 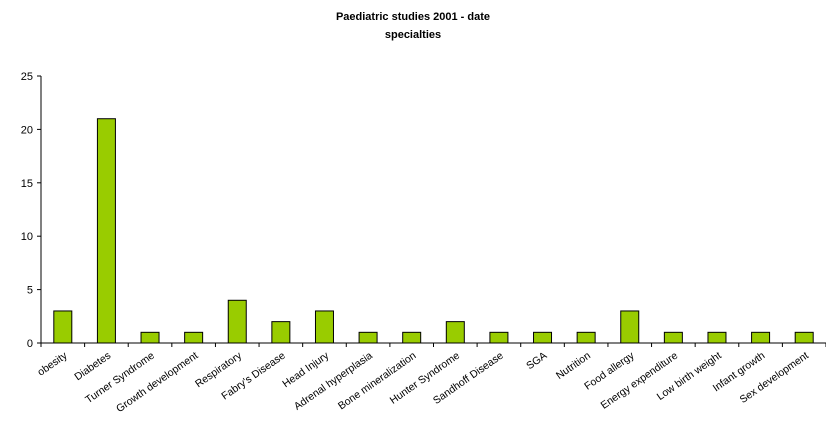 What do you see at coordinates (27, 130) in the screenshot?
I see `y-tick-label: 20` at bounding box center [27, 130].